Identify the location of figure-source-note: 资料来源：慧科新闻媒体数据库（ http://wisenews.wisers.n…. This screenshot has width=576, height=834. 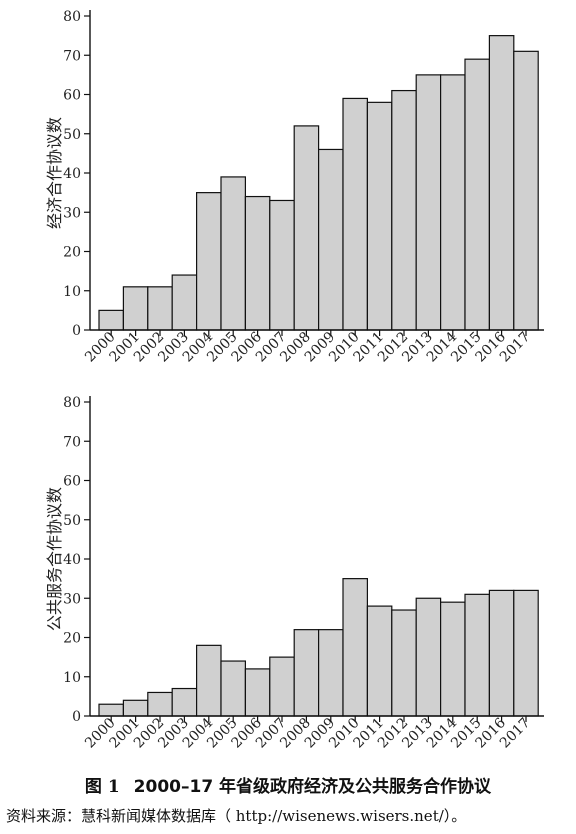
(236, 816).